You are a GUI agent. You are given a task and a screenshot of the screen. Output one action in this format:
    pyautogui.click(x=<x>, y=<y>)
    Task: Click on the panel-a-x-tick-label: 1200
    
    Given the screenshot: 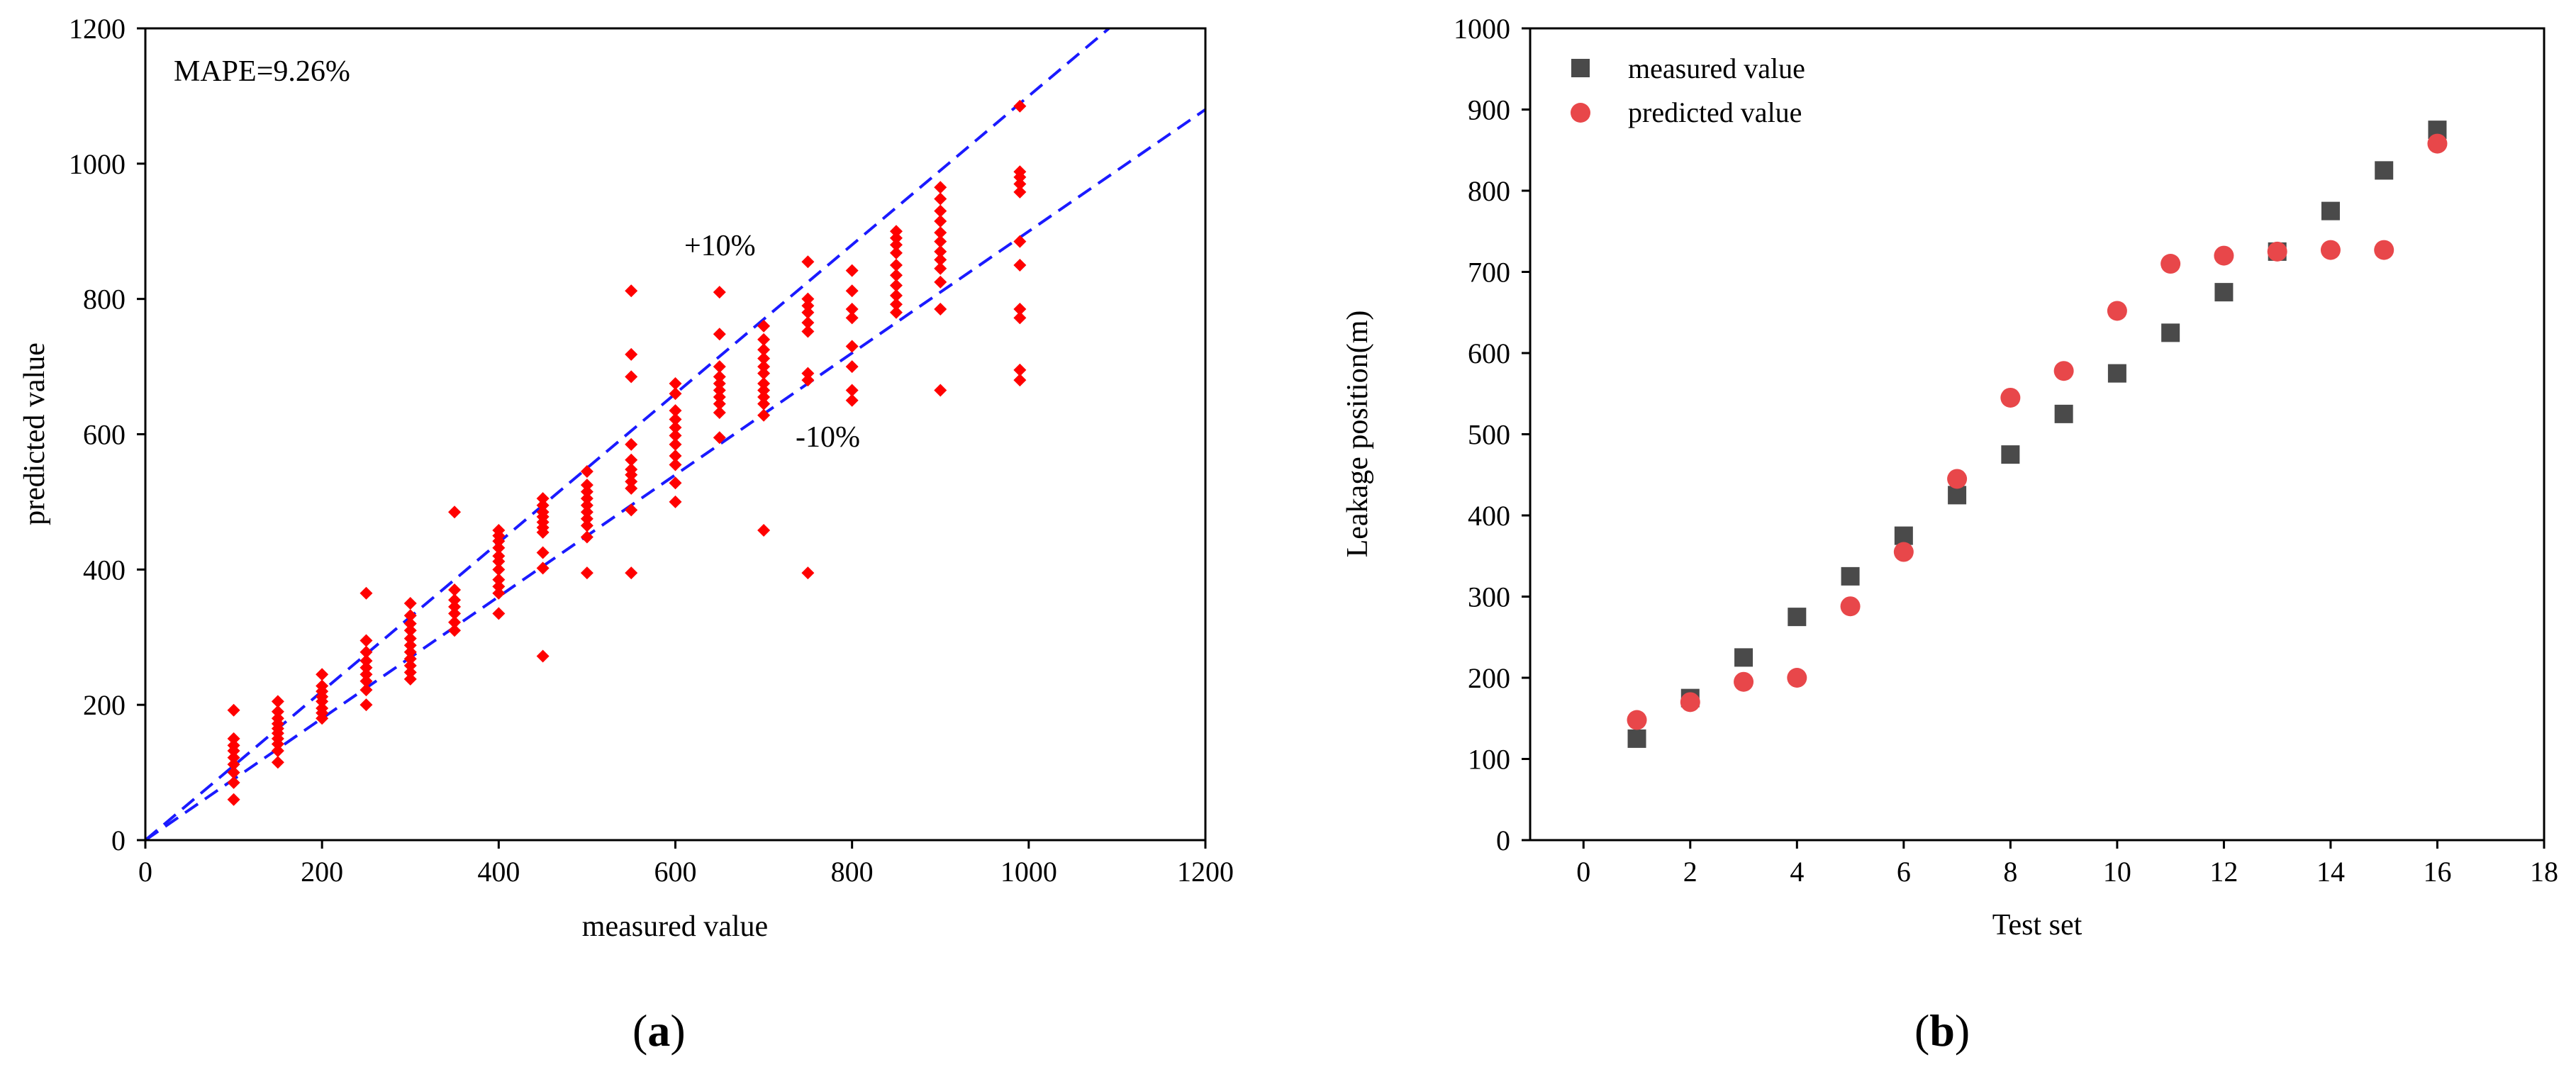 What is the action you would take?
    pyautogui.click(x=1205, y=872)
    